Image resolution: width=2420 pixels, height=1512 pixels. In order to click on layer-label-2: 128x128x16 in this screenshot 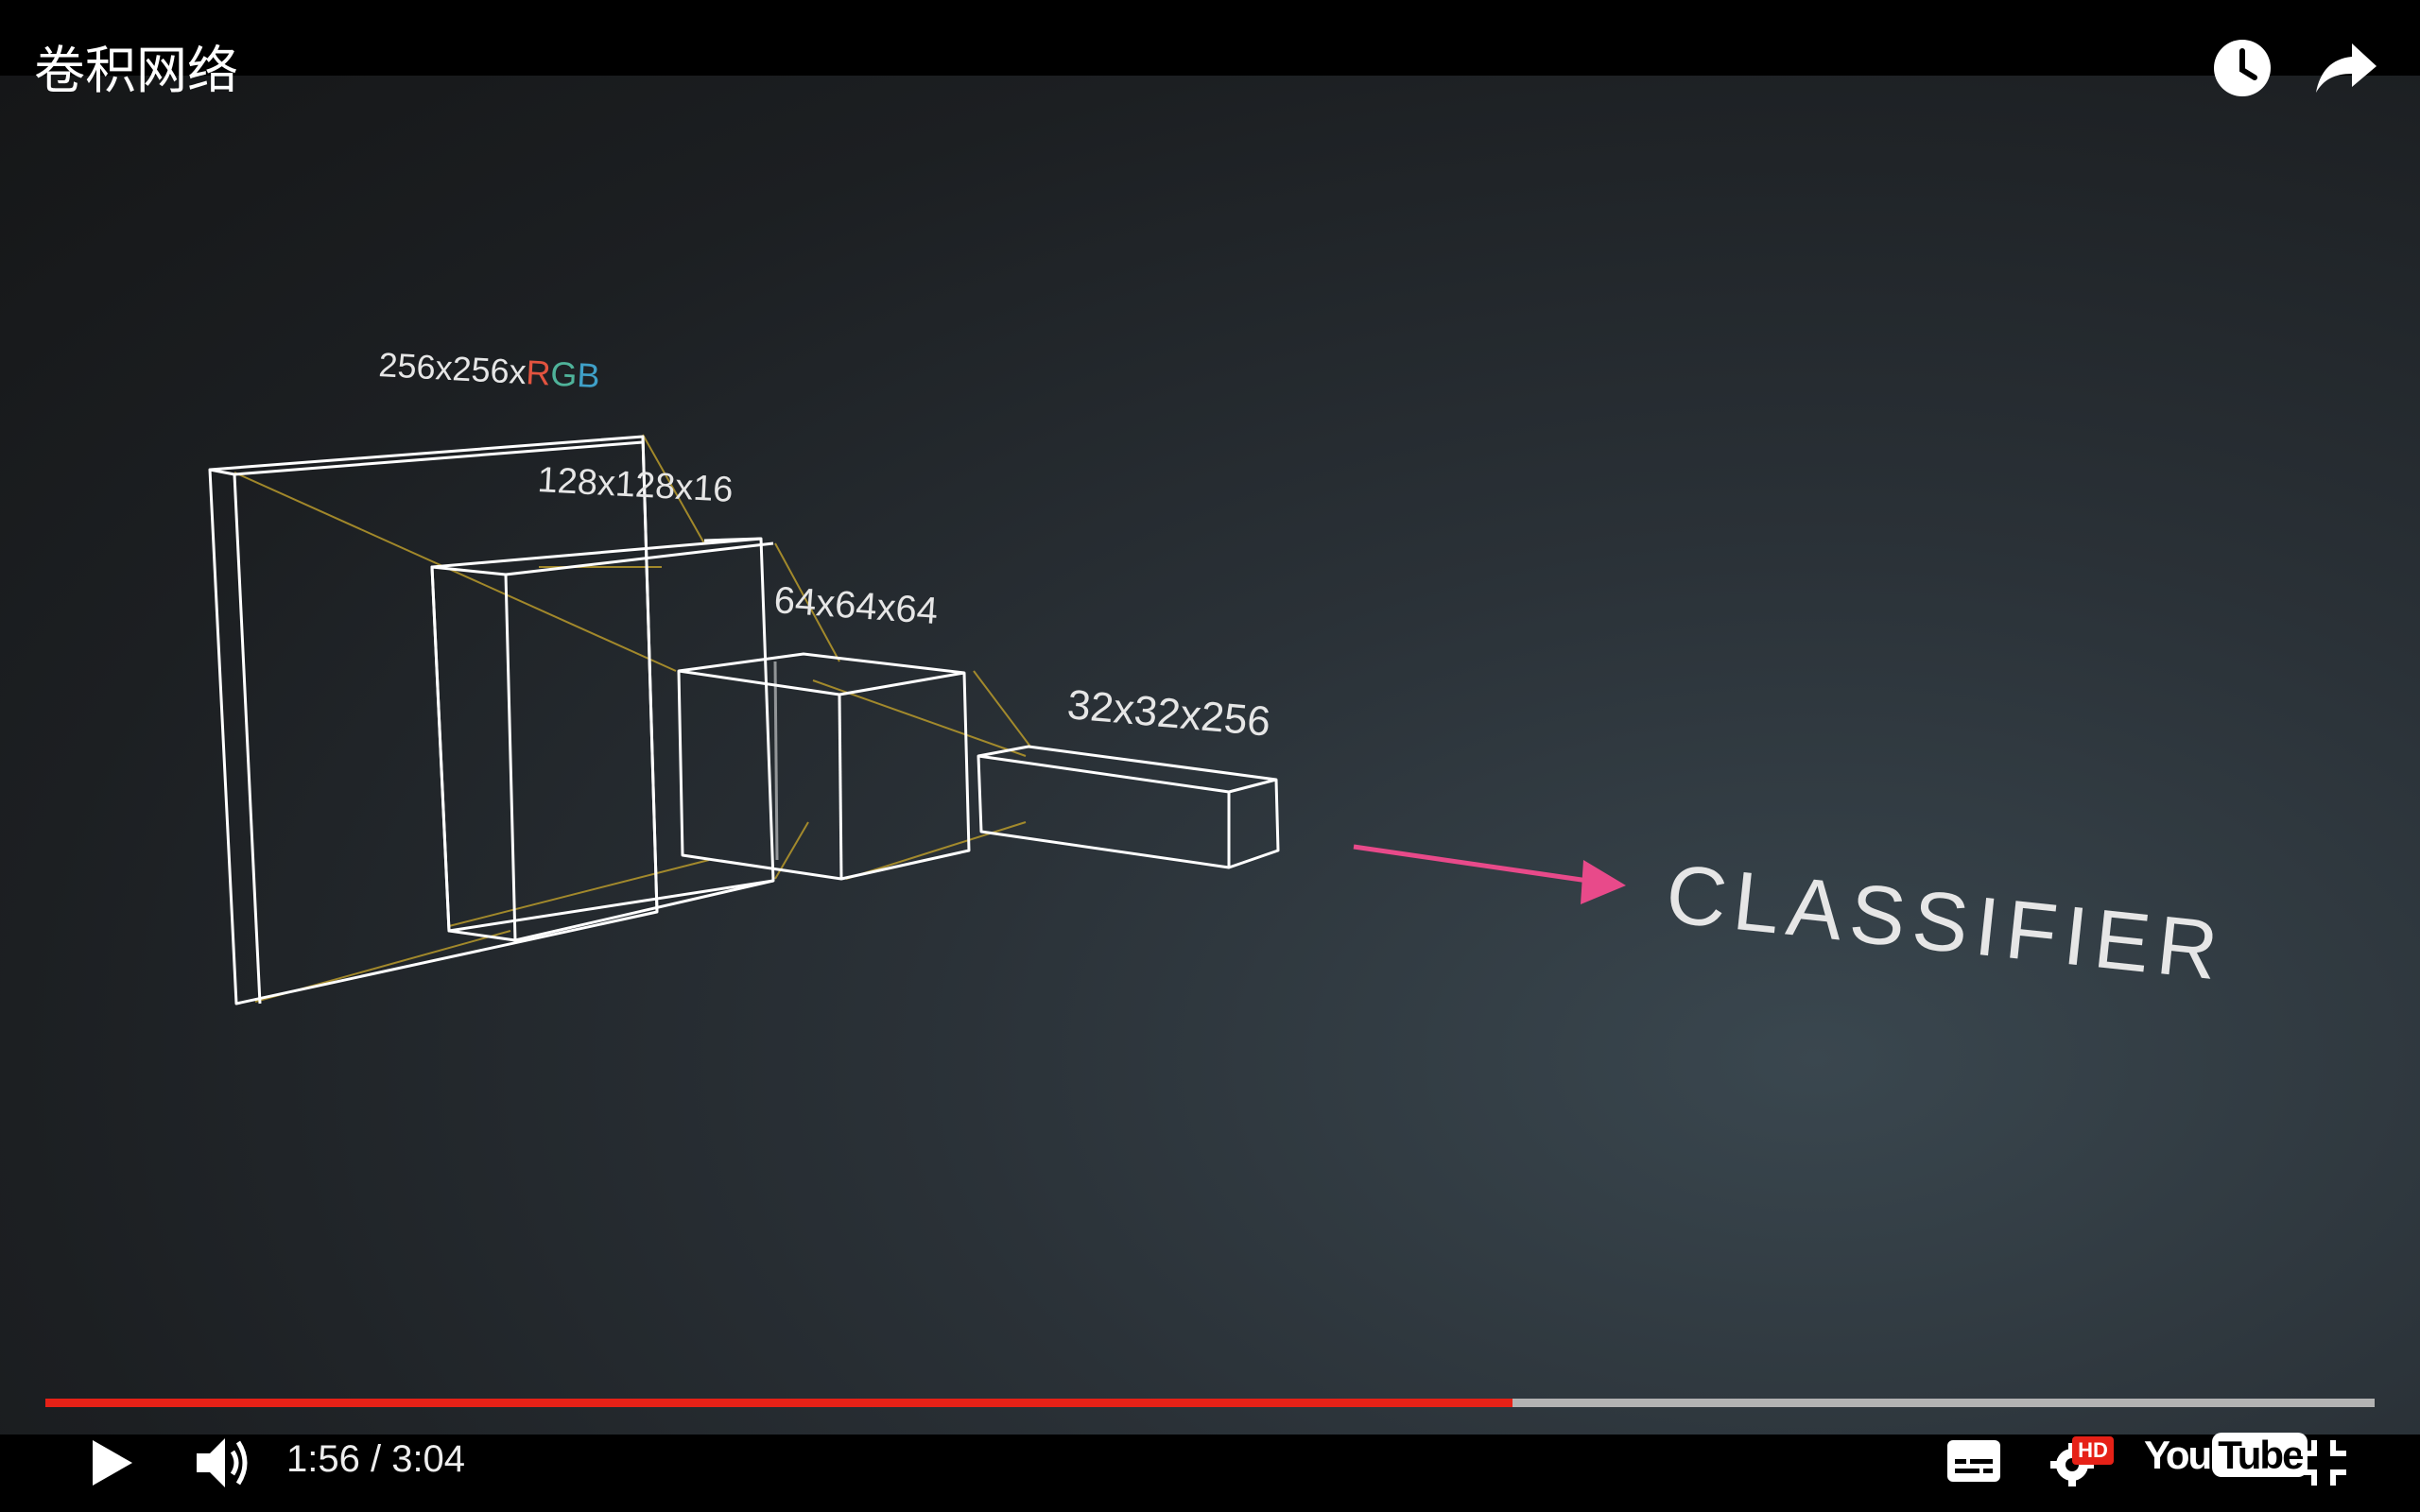, I will do `click(636, 485)`.